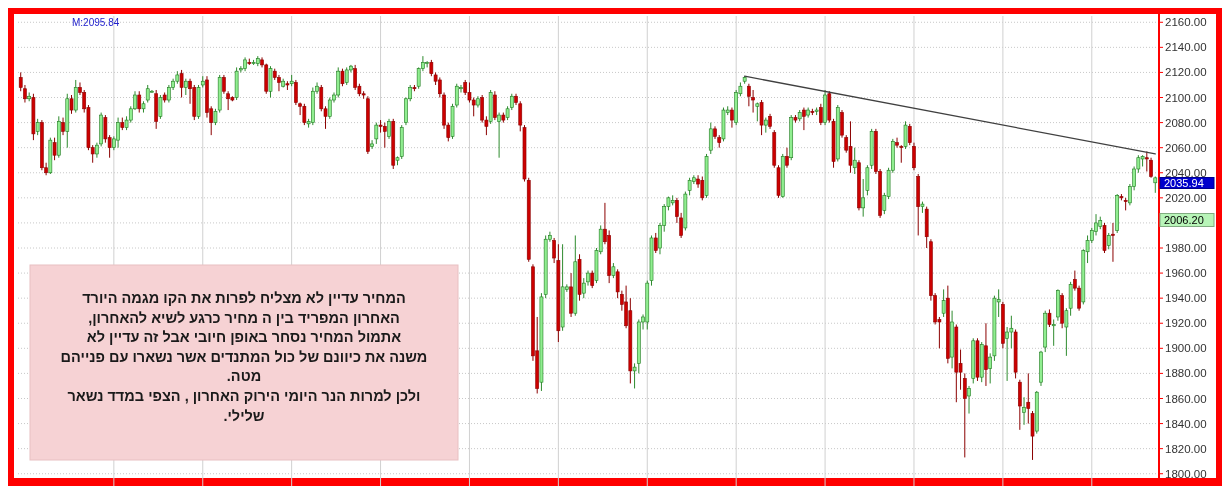 Image resolution: width=1230 pixels, height=494 pixels. I want to click on y-tick-label: 1940.00, so click(1186, 298).